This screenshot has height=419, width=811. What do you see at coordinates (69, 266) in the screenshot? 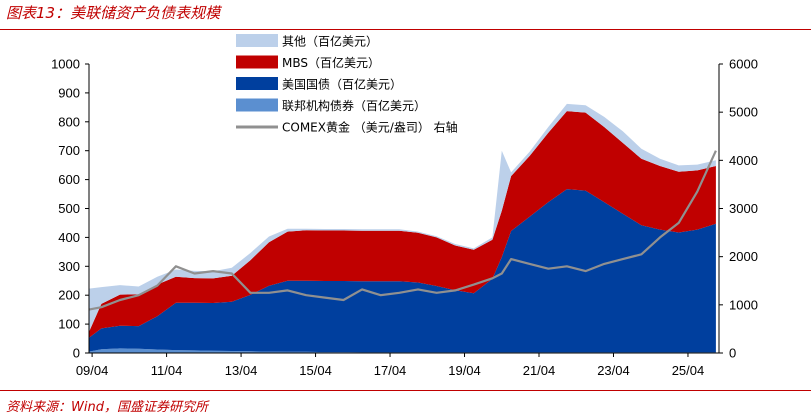
I see `left-tick-label: 300` at bounding box center [69, 266].